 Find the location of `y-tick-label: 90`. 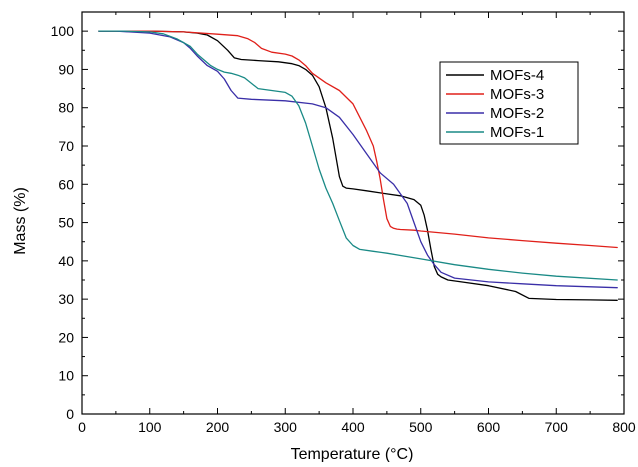

y-tick-label: 90 is located at coordinates (66, 69).